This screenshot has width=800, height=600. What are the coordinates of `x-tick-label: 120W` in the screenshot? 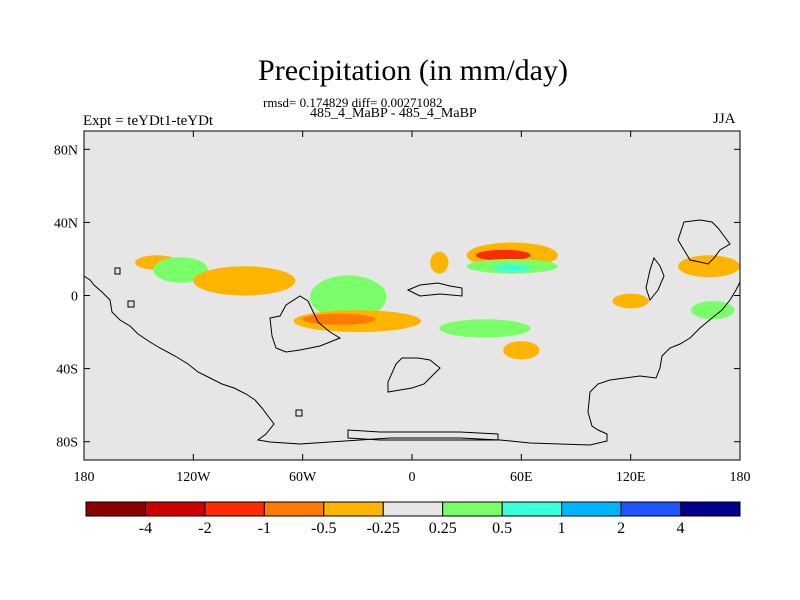 It's located at (193, 477).